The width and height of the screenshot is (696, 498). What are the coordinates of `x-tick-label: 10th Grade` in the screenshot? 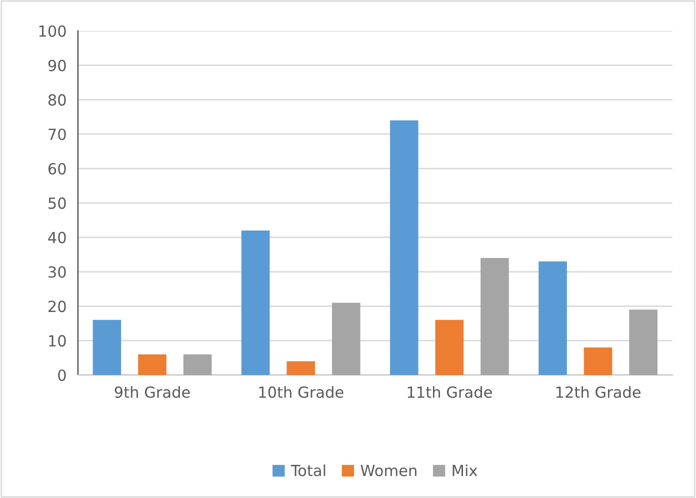 It's located at (301, 392).